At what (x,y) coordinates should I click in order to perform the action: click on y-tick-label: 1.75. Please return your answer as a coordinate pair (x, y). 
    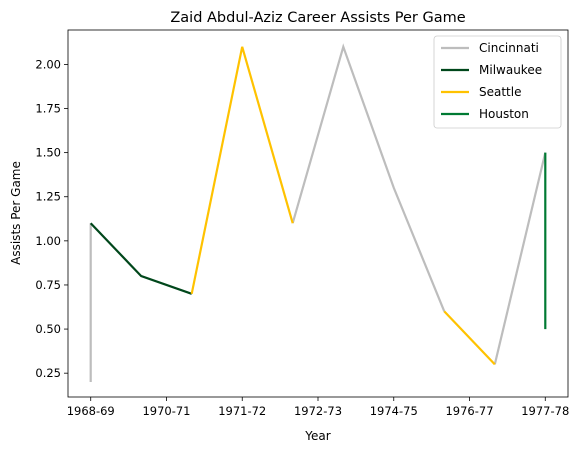
    Looking at the image, I should click on (48, 109).